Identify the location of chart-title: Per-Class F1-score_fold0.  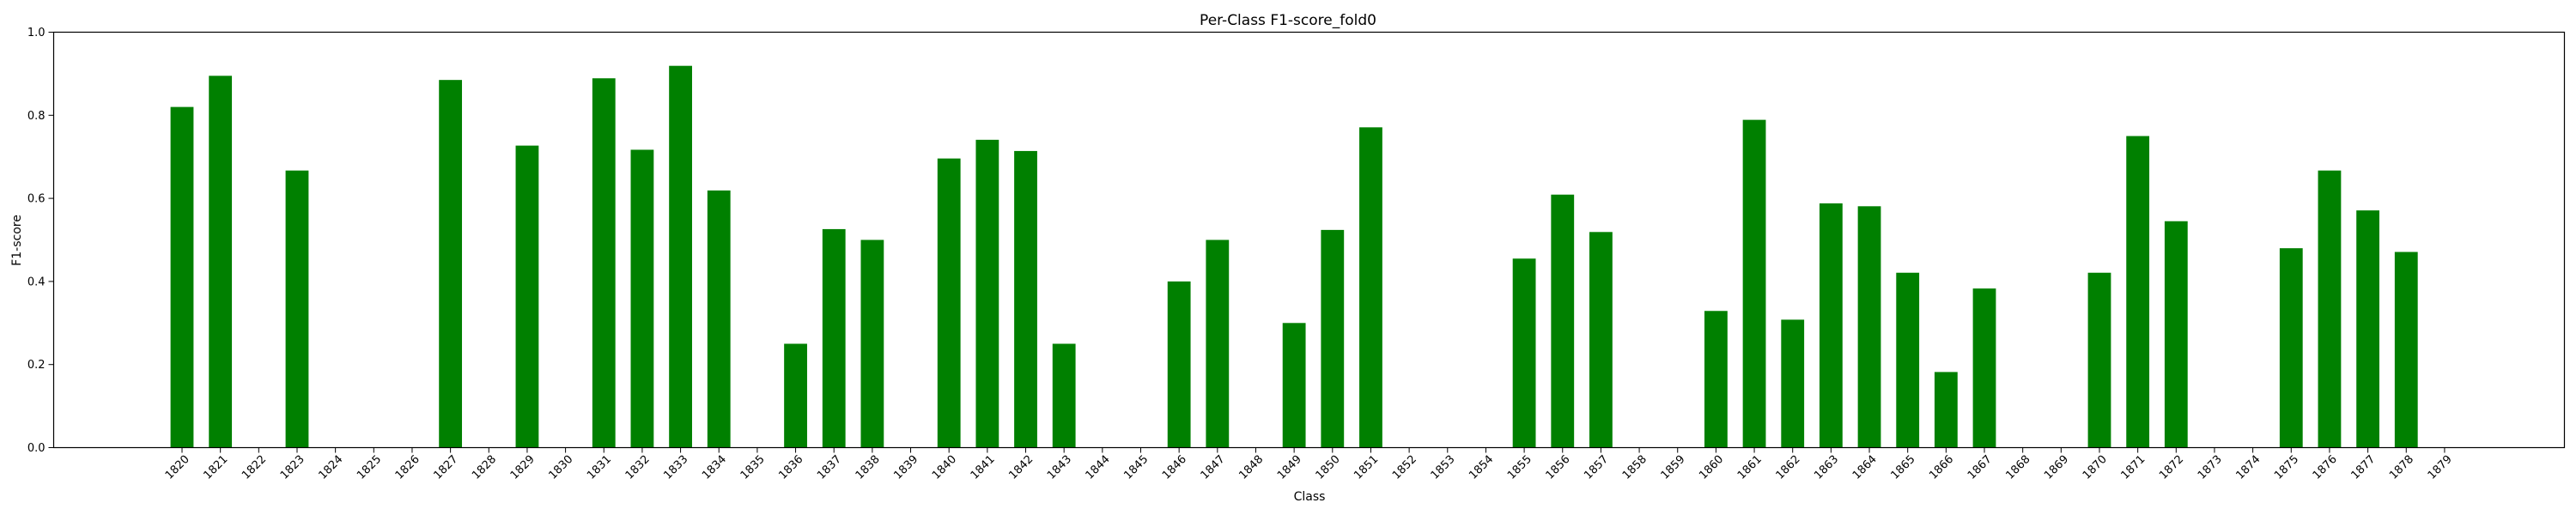
(1288, 20).